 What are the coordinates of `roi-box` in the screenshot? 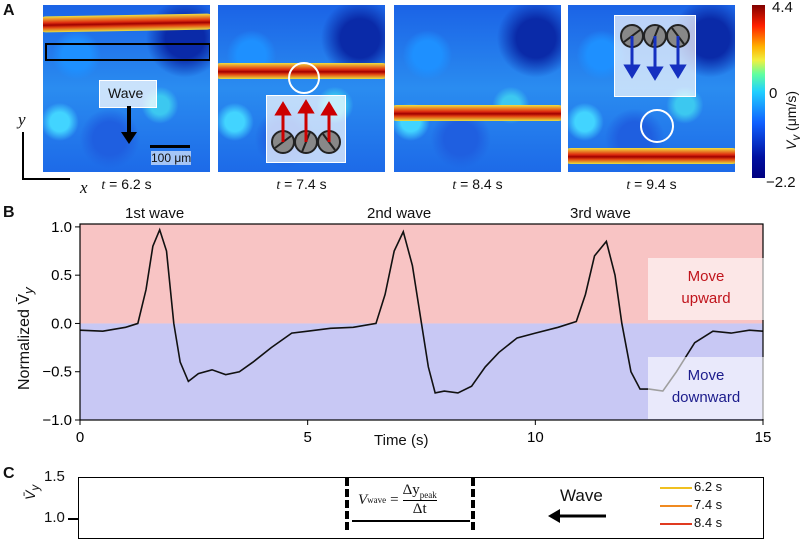 It's located at (127, 52).